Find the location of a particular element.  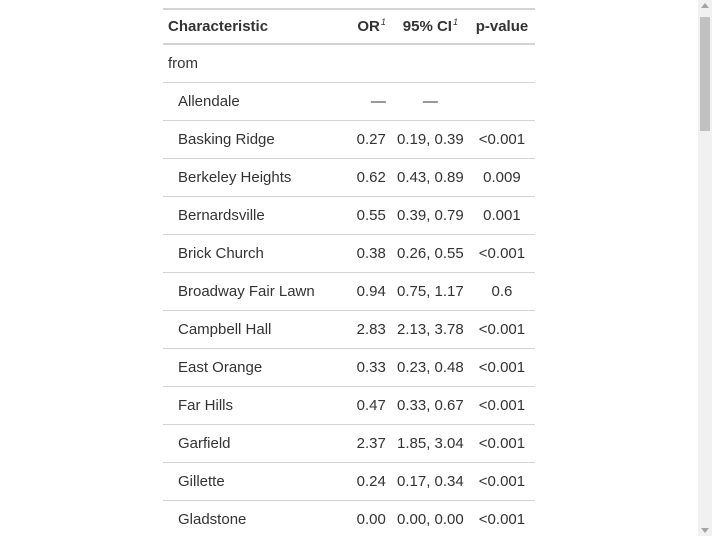

table-header: Characteristic OR1 95% CI1 p-value is located at coordinates (349, 27).